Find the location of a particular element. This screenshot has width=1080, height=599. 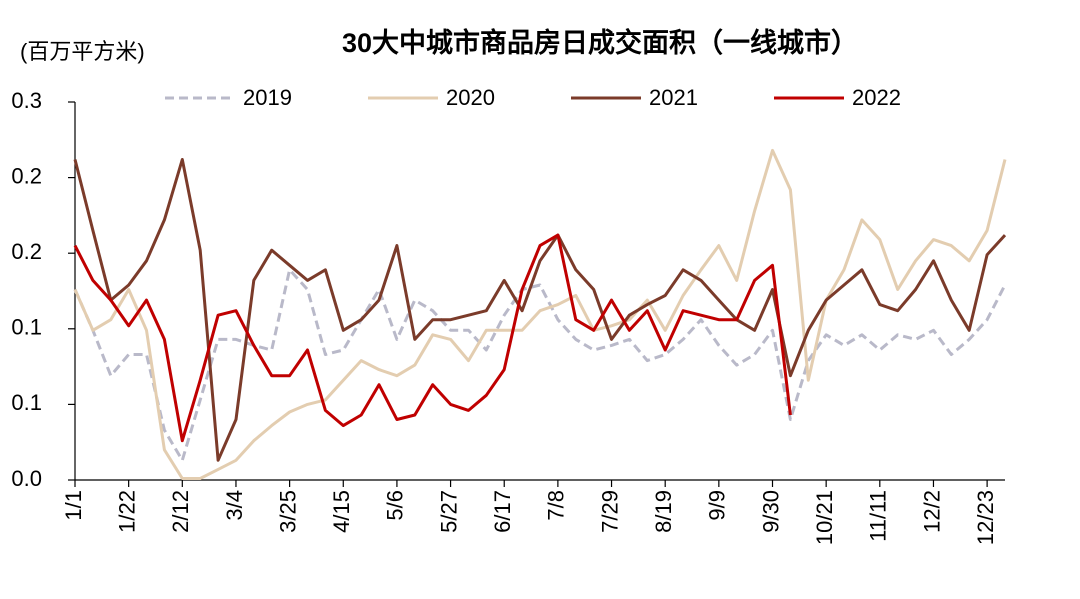

x-tick-label: 12/23 is located at coordinates (985, 517).